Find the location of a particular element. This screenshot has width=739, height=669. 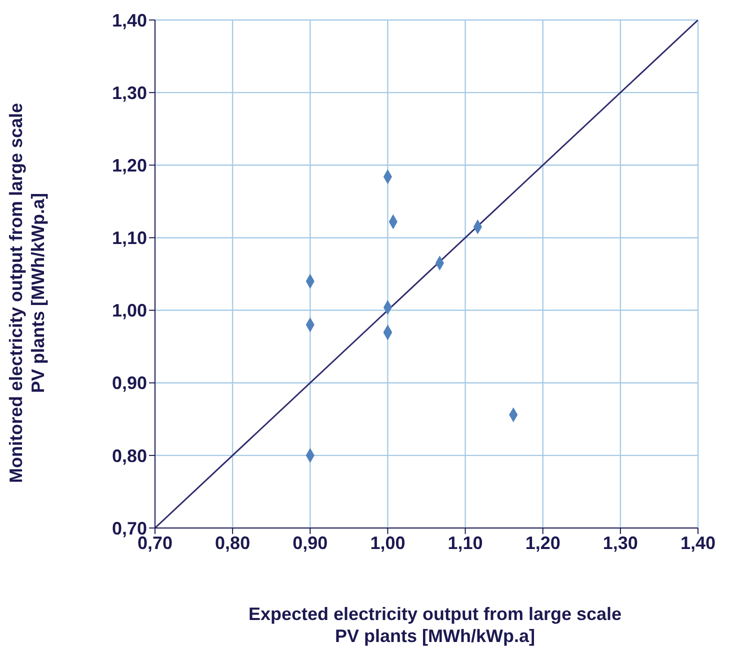

x-tick-label: 1,20 is located at coordinates (542, 542).